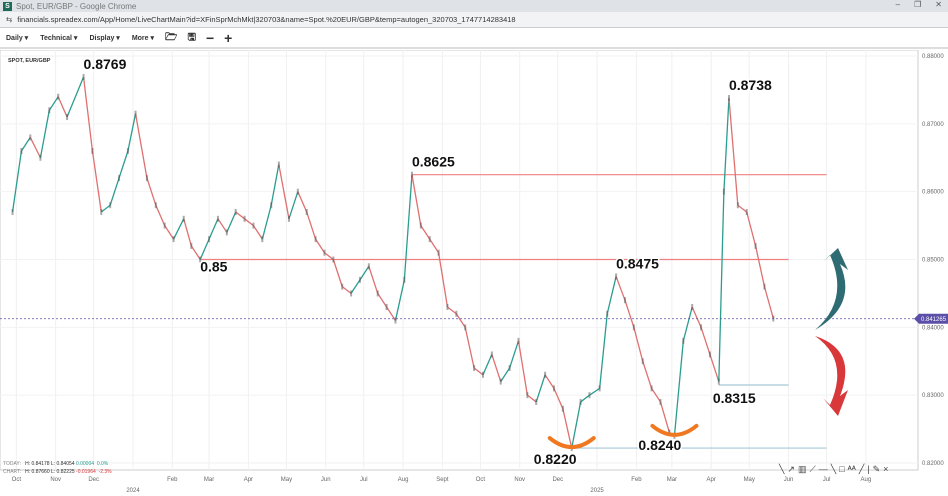 Image resolution: width=948 pixels, height=496 pixels. I want to click on trend-tool-icon: ╱, so click(861, 469).